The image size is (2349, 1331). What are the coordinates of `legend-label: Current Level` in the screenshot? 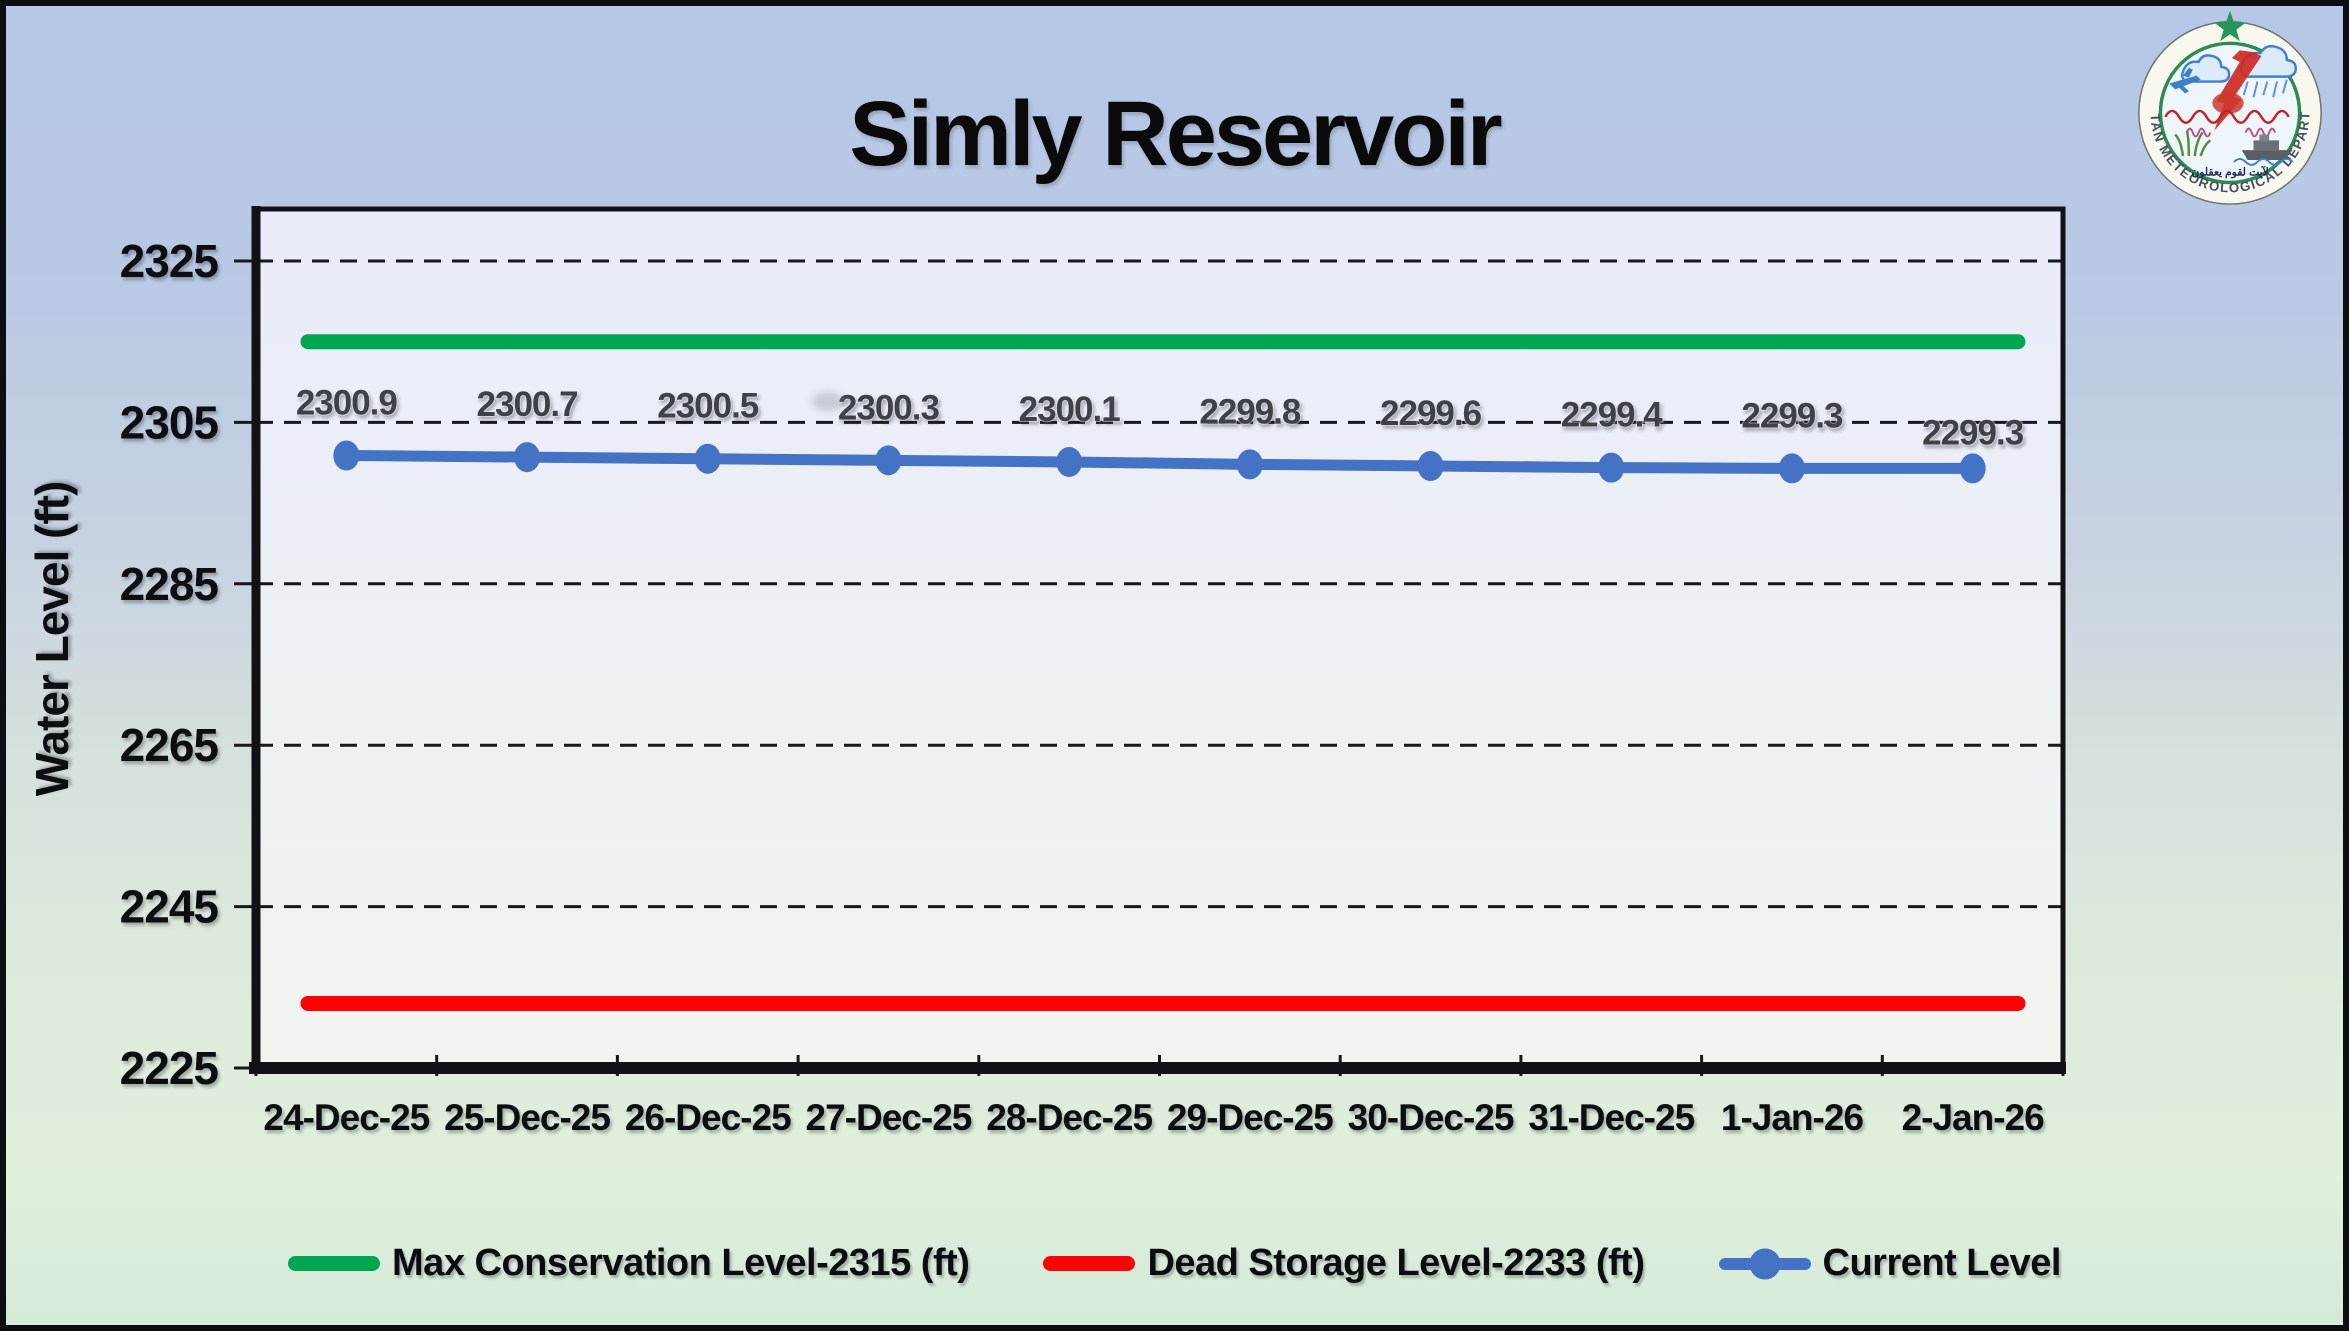 It's located at (1942, 1263).